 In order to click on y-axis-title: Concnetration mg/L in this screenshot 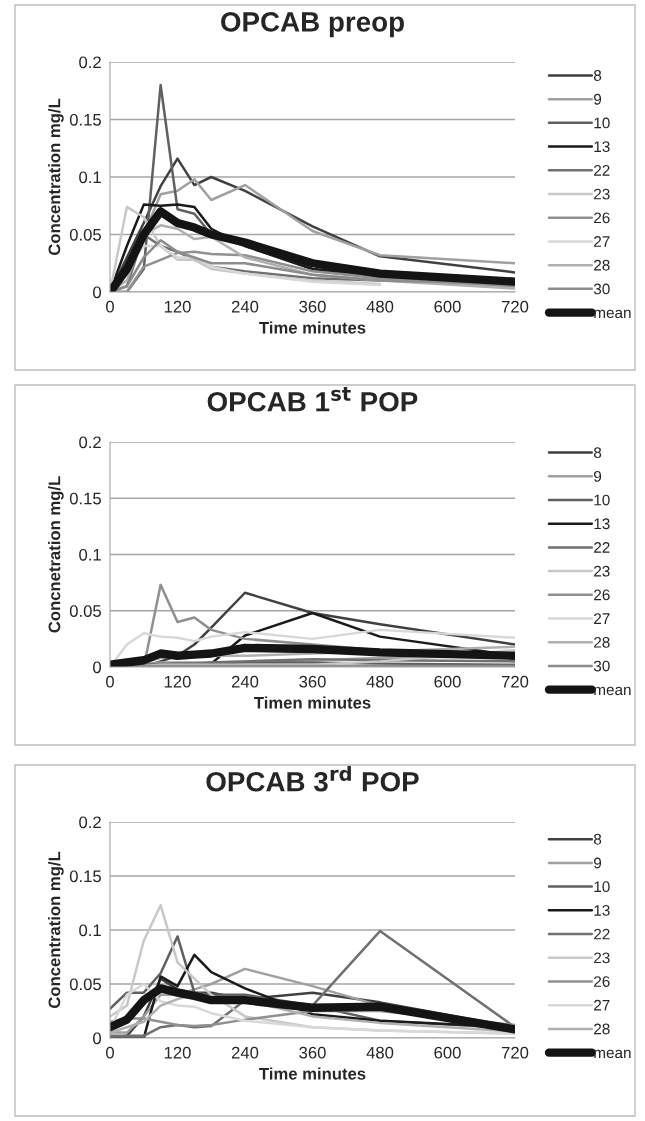, I will do `click(56, 554)`.